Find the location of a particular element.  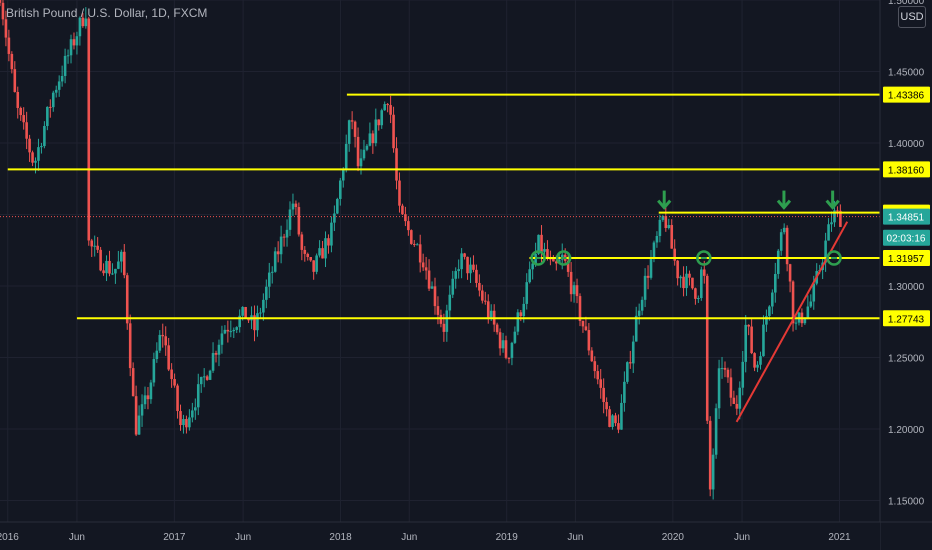

level-price-tag-bg is located at coordinates (906, 318).